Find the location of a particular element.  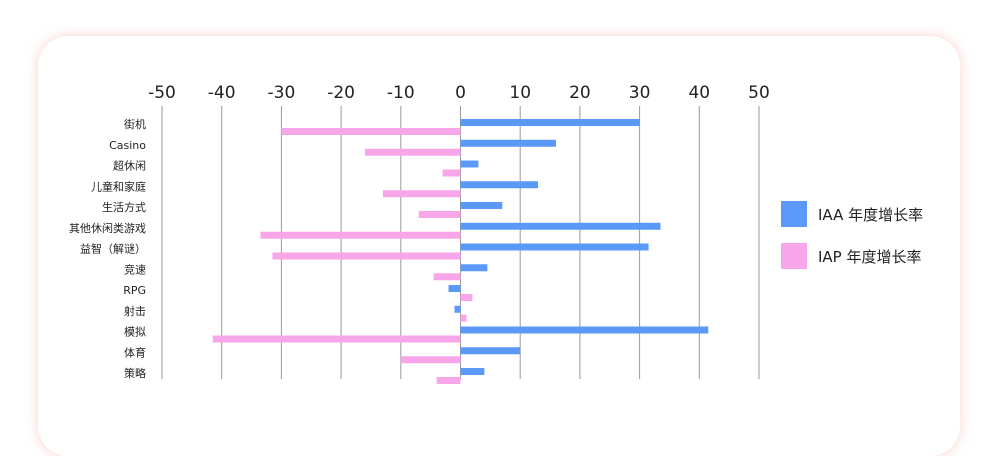

category-label: 其他休闲类游戏 is located at coordinates (107, 228).